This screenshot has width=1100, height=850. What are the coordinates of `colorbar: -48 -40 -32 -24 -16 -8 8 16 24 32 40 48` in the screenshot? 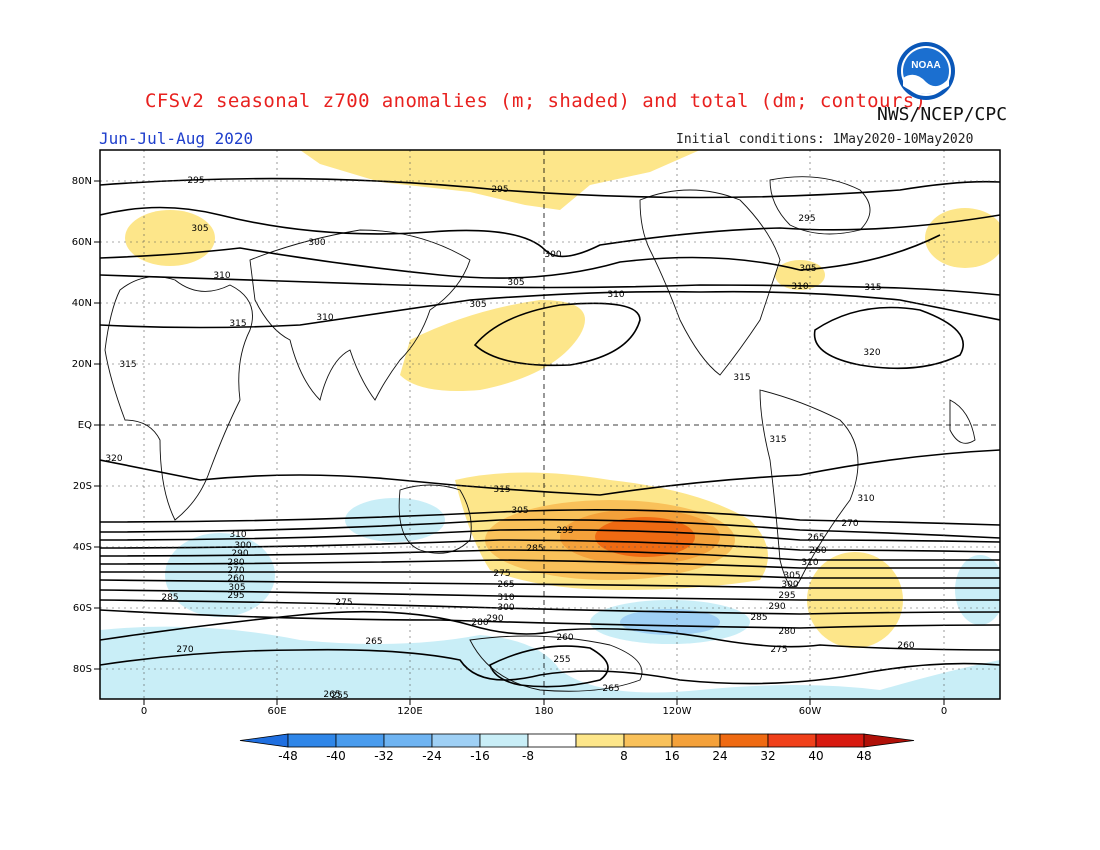 It's located at (577, 748).